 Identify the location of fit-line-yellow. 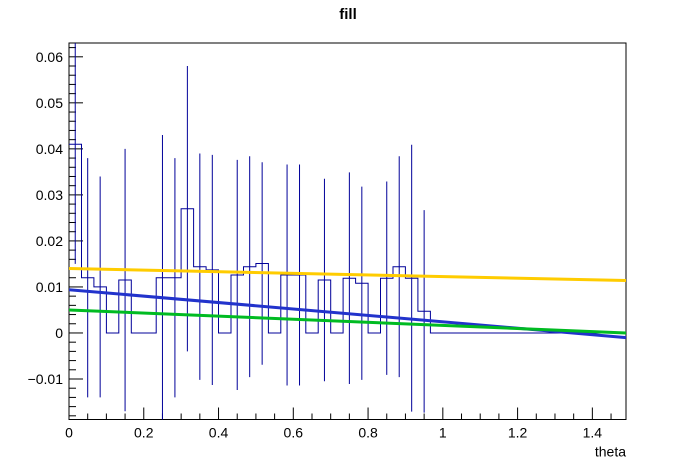
(347, 274).